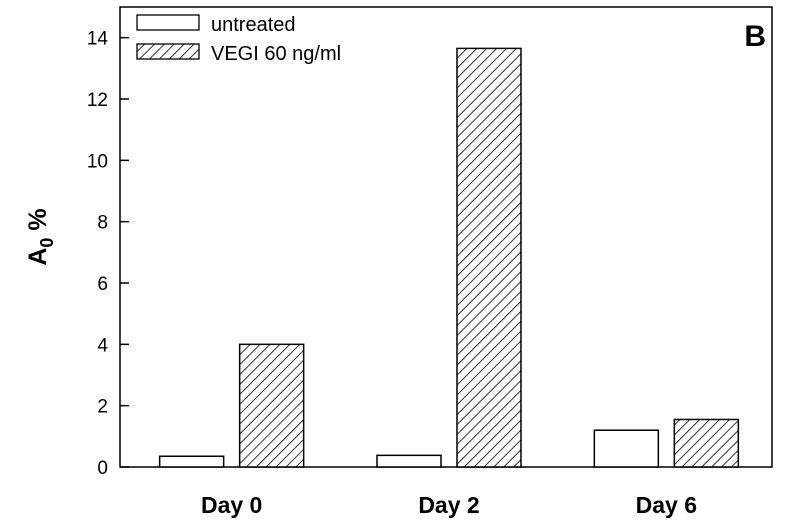  Describe the element at coordinates (253, 25) in the screenshot. I see `legend-label: untreated` at that location.